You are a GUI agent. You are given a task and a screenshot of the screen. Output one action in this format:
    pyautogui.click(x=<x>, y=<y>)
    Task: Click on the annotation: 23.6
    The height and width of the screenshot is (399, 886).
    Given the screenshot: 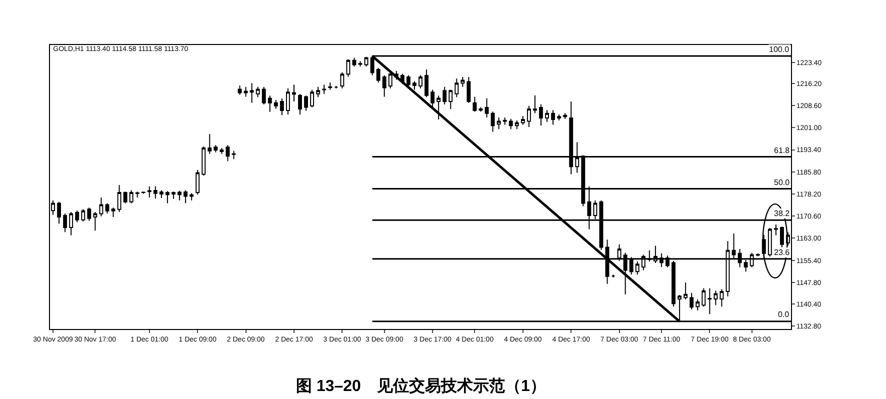 What is the action you would take?
    pyautogui.click(x=782, y=252)
    